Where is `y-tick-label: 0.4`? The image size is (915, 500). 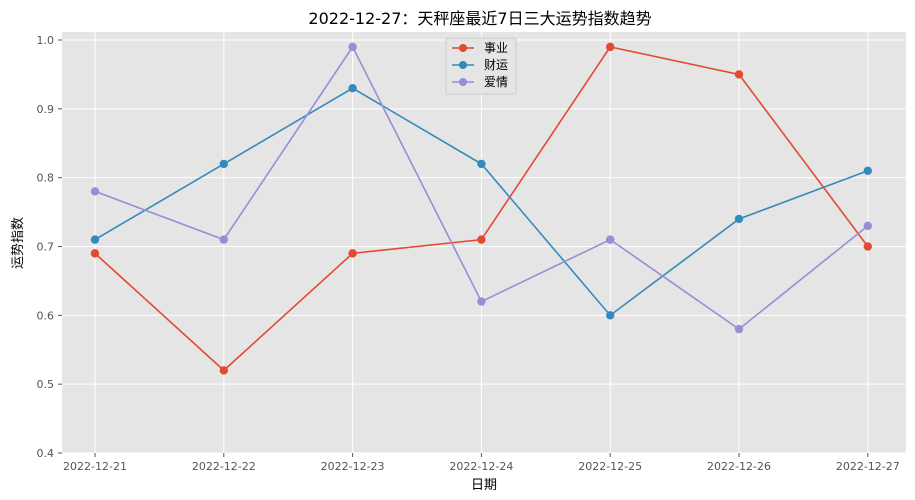
y-tick-label: 0.4 is located at coordinates (46, 453).